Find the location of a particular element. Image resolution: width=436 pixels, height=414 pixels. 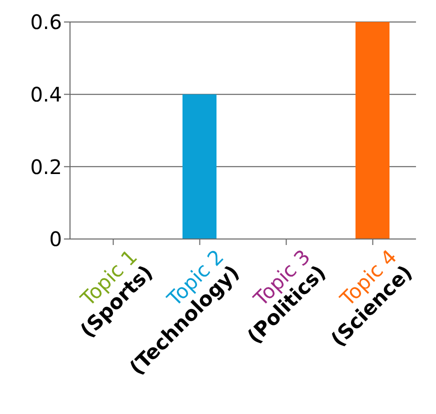

y-tick-label: 0 is located at coordinates (55, 239).